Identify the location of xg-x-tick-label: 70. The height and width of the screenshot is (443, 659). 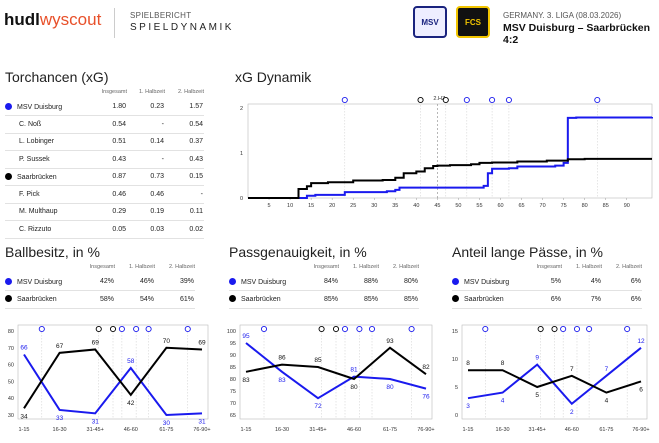
(543, 206).